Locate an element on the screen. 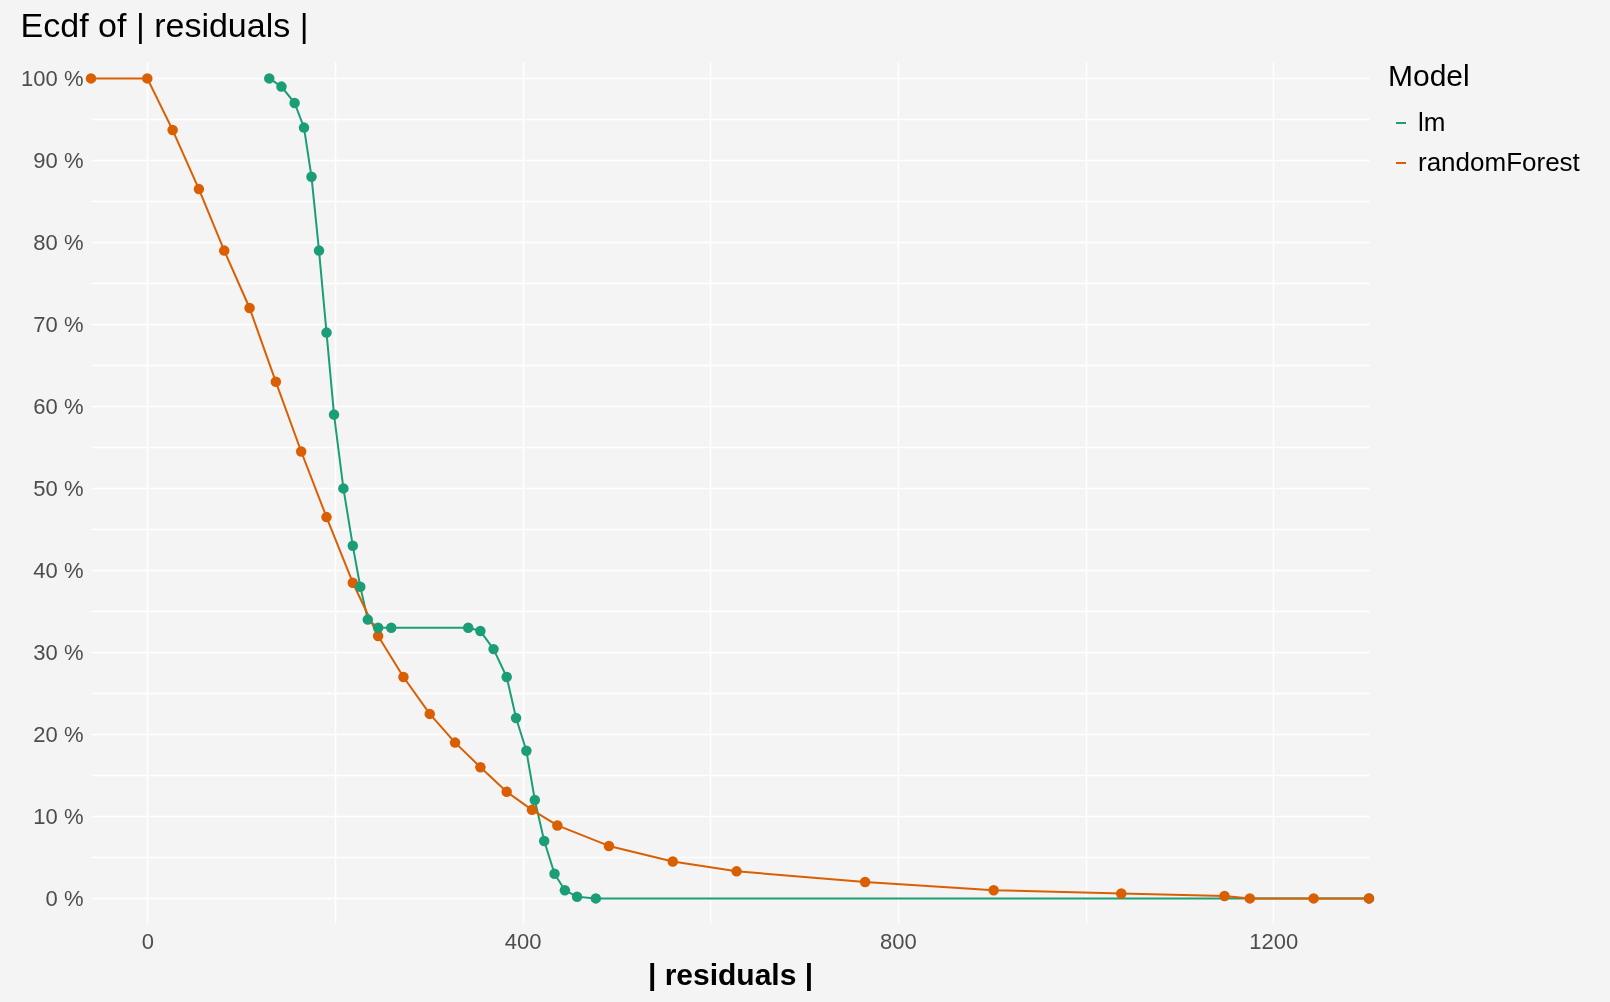  legend-title: Model is located at coordinates (1429, 75).